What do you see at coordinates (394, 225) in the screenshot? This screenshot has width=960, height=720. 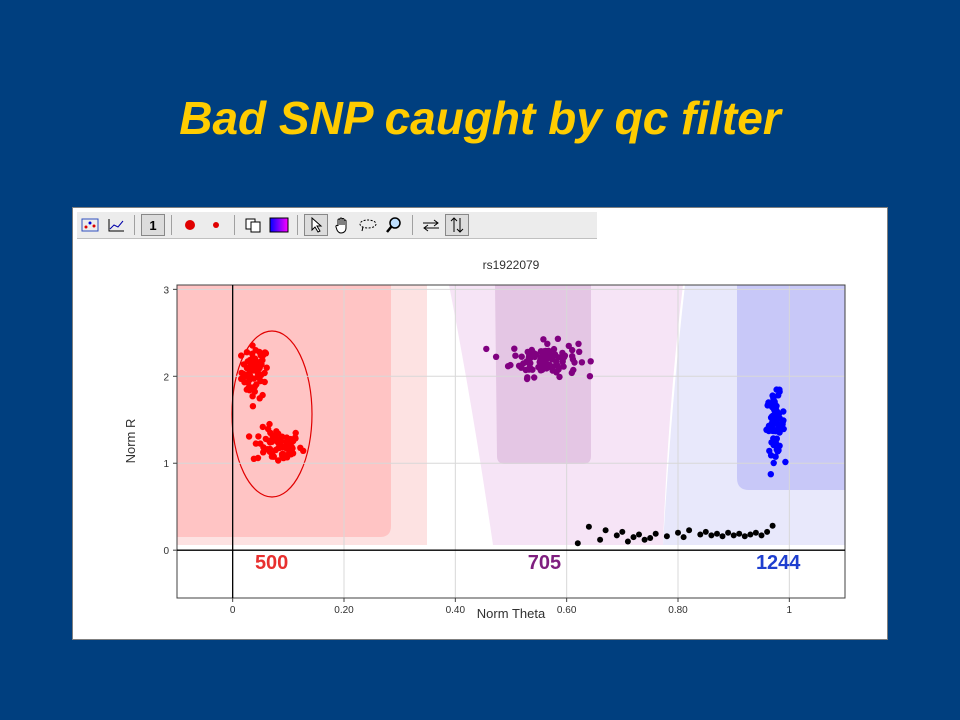 I see `zoom-icon` at bounding box center [394, 225].